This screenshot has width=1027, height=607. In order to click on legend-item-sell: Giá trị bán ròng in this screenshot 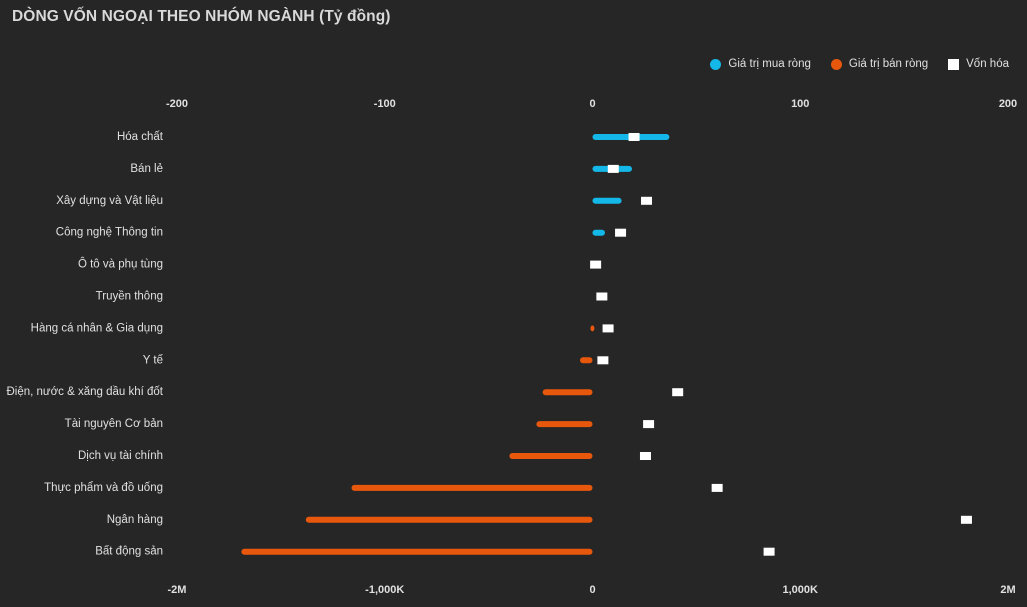, I will do `click(879, 64)`.